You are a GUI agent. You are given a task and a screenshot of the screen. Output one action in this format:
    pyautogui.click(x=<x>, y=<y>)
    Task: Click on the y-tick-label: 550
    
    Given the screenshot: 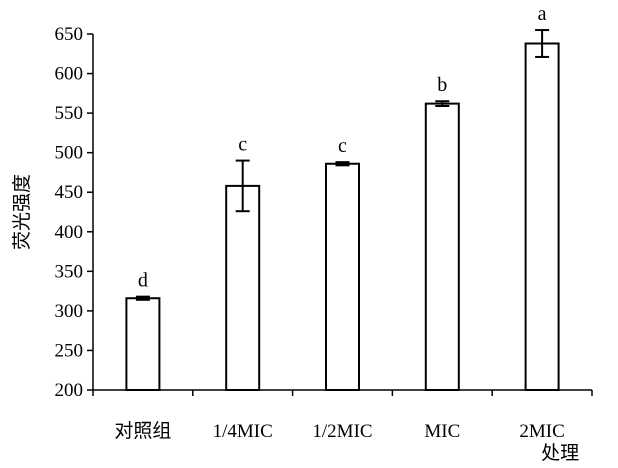 What is the action you would take?
    pyautogui.click(x=69, y=113)
    